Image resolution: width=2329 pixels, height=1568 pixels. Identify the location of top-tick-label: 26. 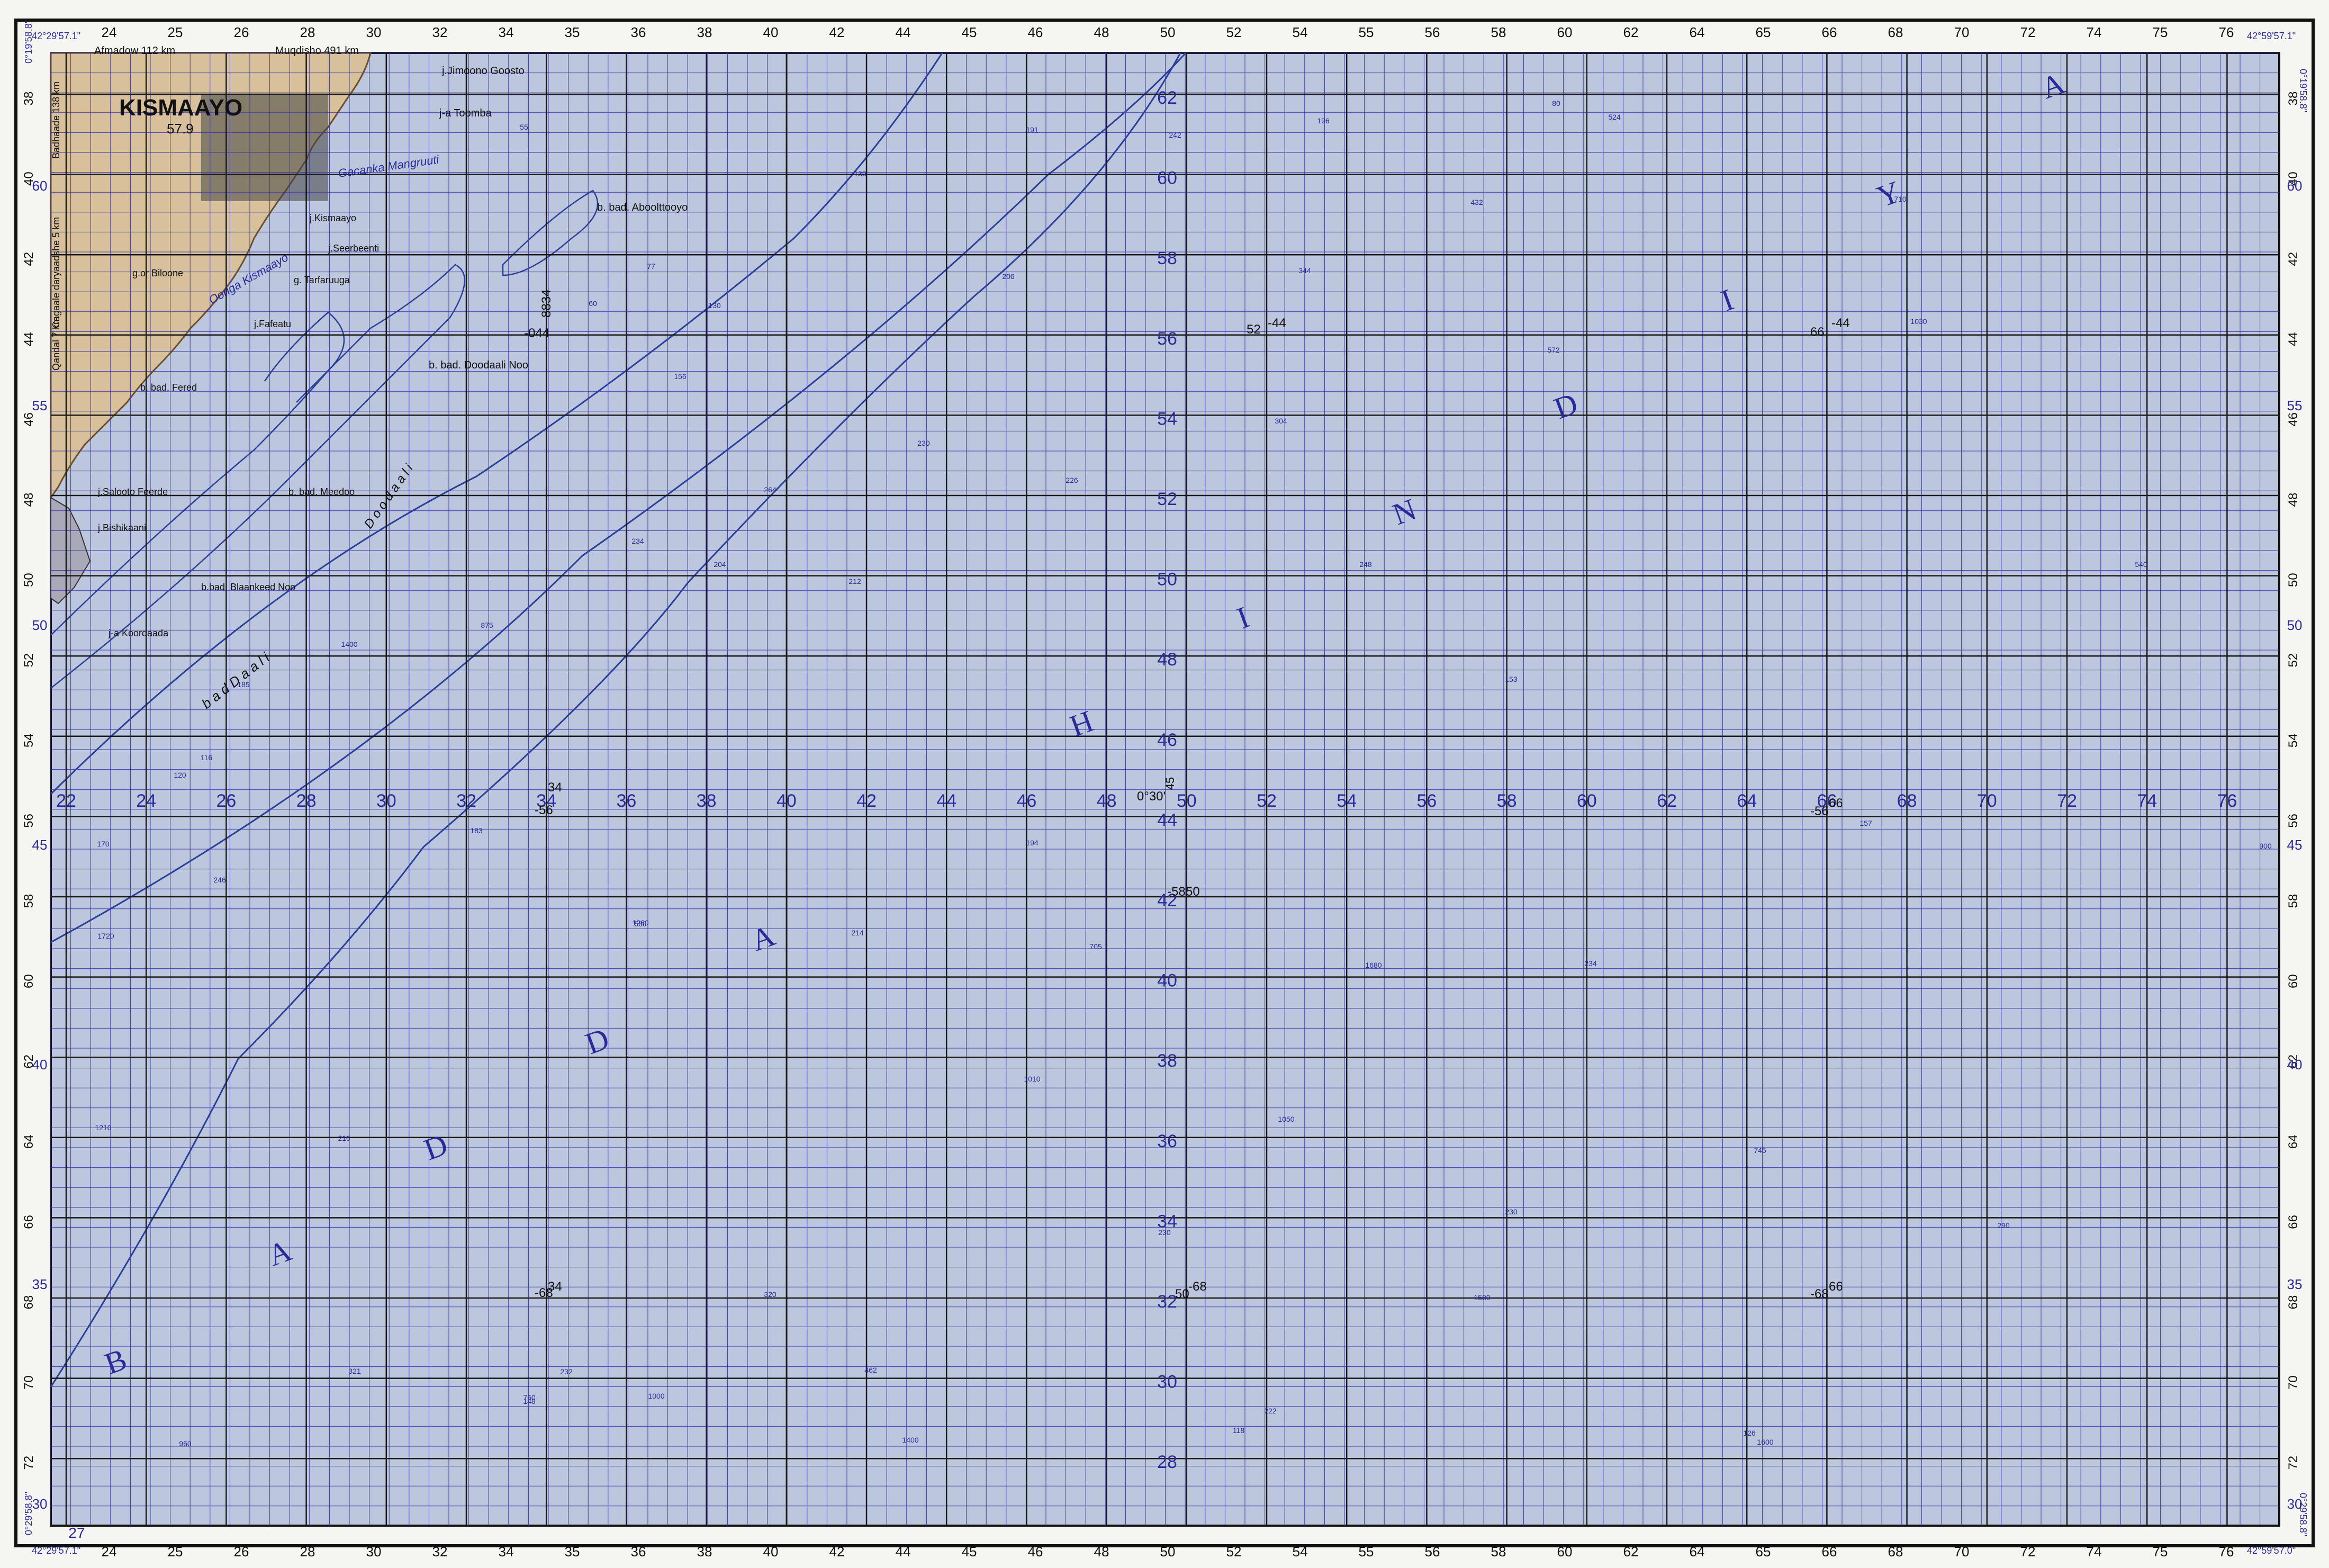
(241, 32).